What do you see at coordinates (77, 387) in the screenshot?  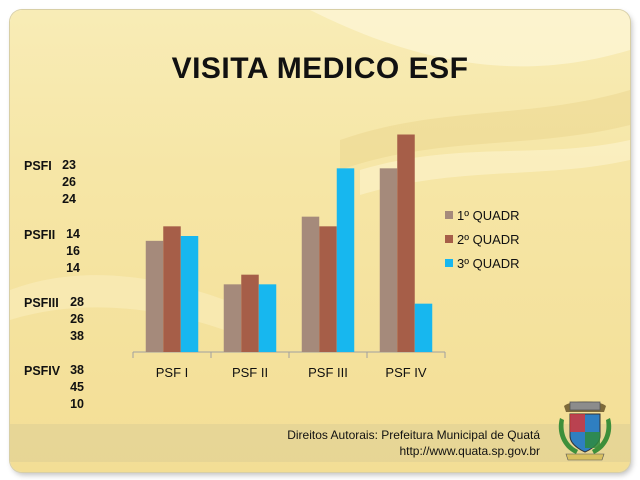 I see `side-value: 45` at bounding box center [77, 387].